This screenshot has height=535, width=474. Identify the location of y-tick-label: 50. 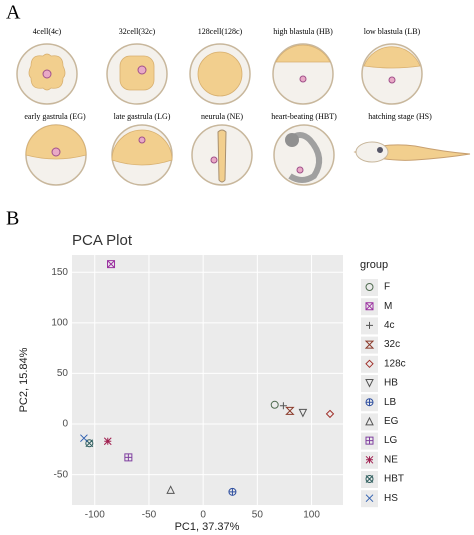
(63, 373).